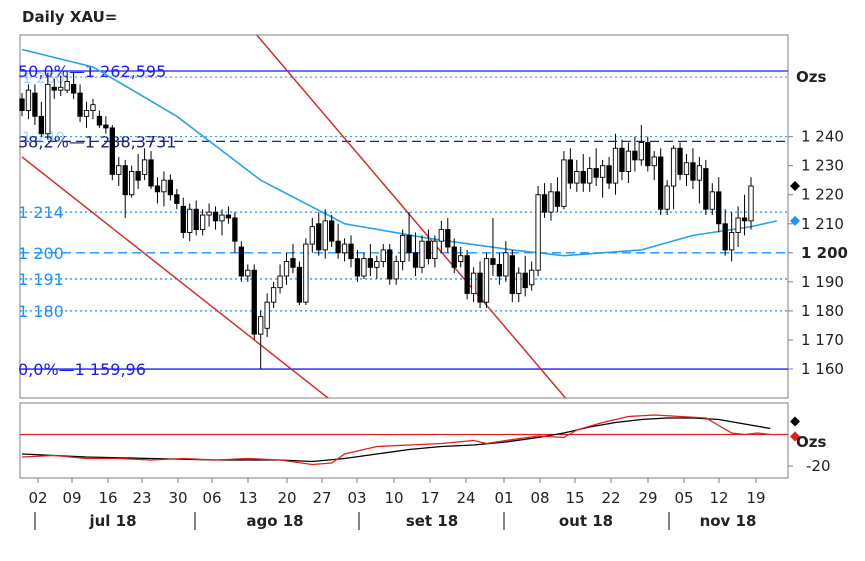  Describe the element at coordinates (647, 498) in the screenshot. I see `x-tick-label: 29` at that location.